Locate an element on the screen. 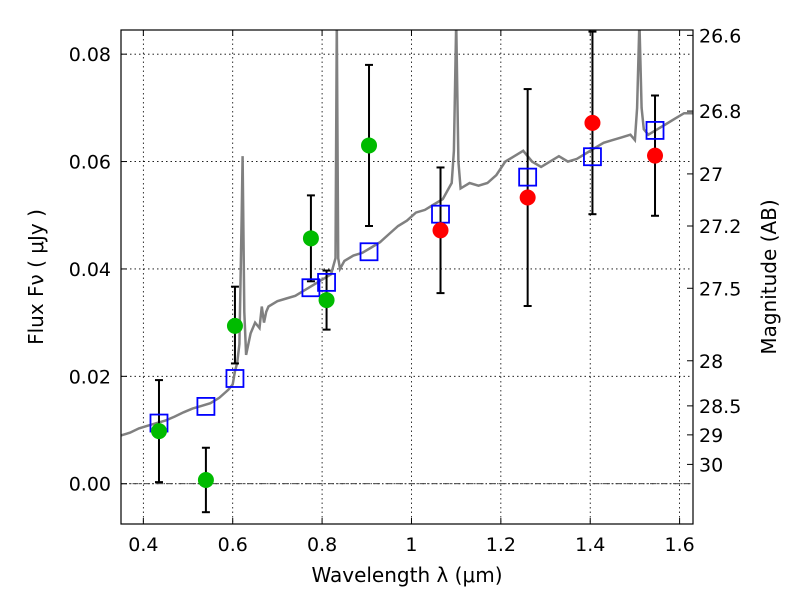  x-tick-label: 1.4 is located at coordinates (590, 545).